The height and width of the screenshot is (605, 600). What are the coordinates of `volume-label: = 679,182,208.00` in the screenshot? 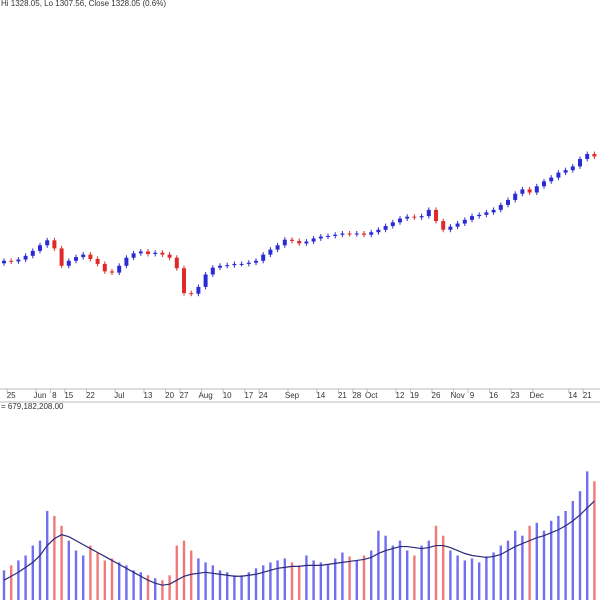 It's located at (32, 406).